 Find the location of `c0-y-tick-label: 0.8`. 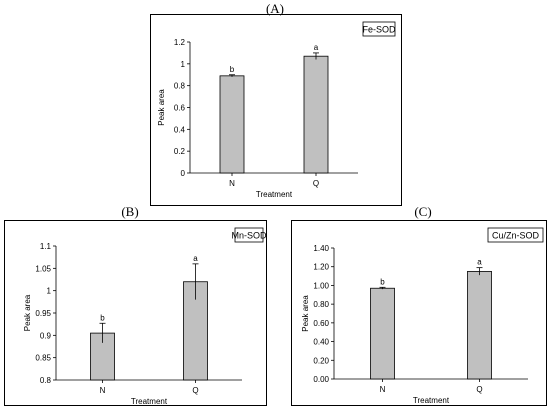

c0-y-tick-label: 0.8 is located at coordinates (180, 86).